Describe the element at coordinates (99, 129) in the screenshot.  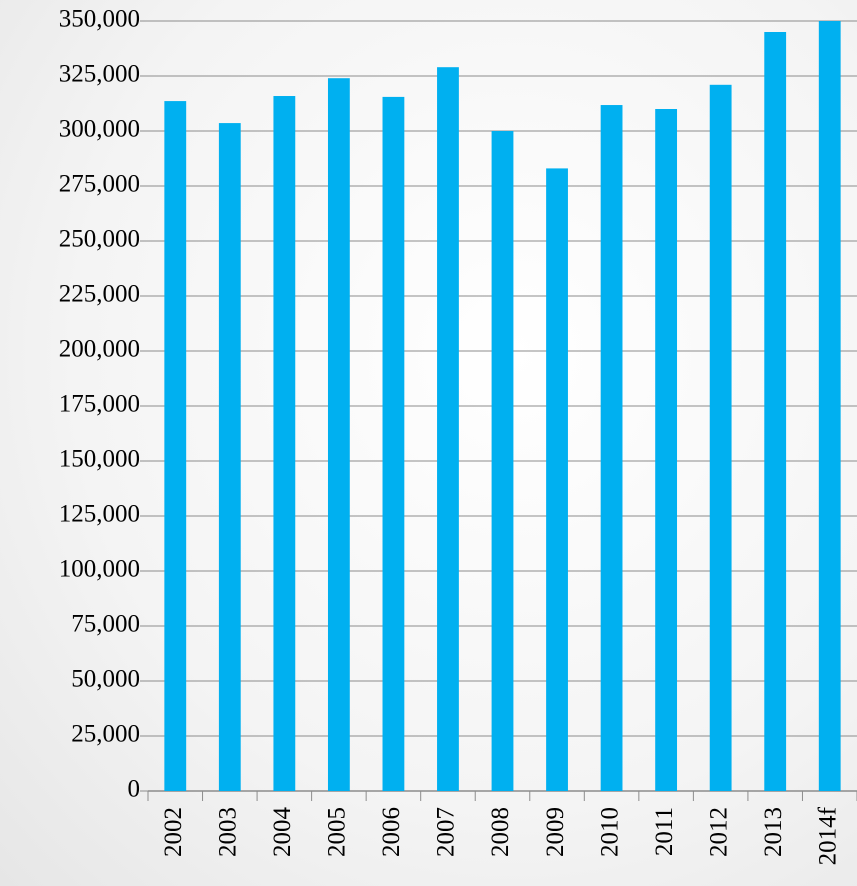
I see `y-tick-label: 300,000` at that location.